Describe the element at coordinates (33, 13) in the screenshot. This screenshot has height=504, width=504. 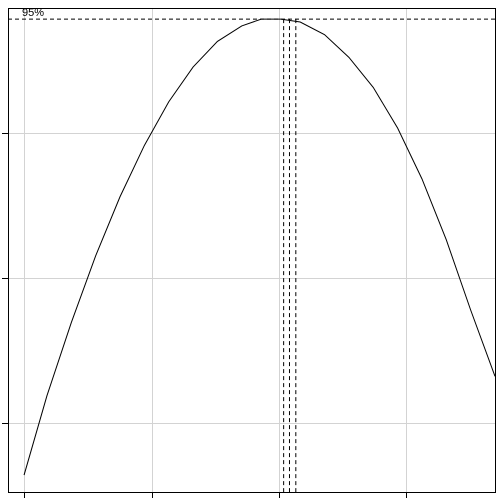
I see `confidence-level-label: 95%` at that location.